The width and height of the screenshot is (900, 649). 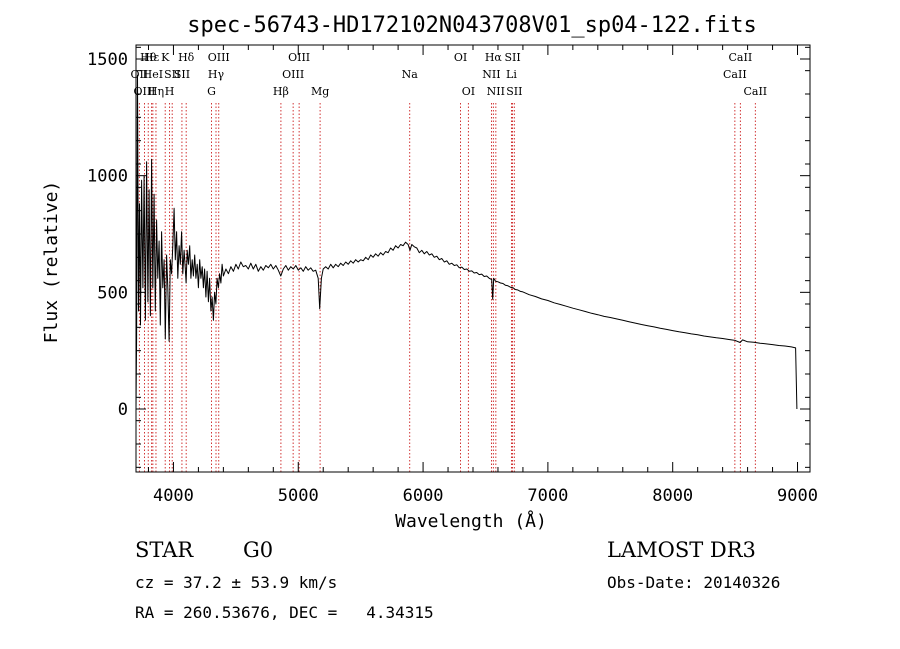 What do you see at coordinates (460, 57) in the screenshot?
I see `spectral-line-label-19: OI` at bounding box center [460, 57].